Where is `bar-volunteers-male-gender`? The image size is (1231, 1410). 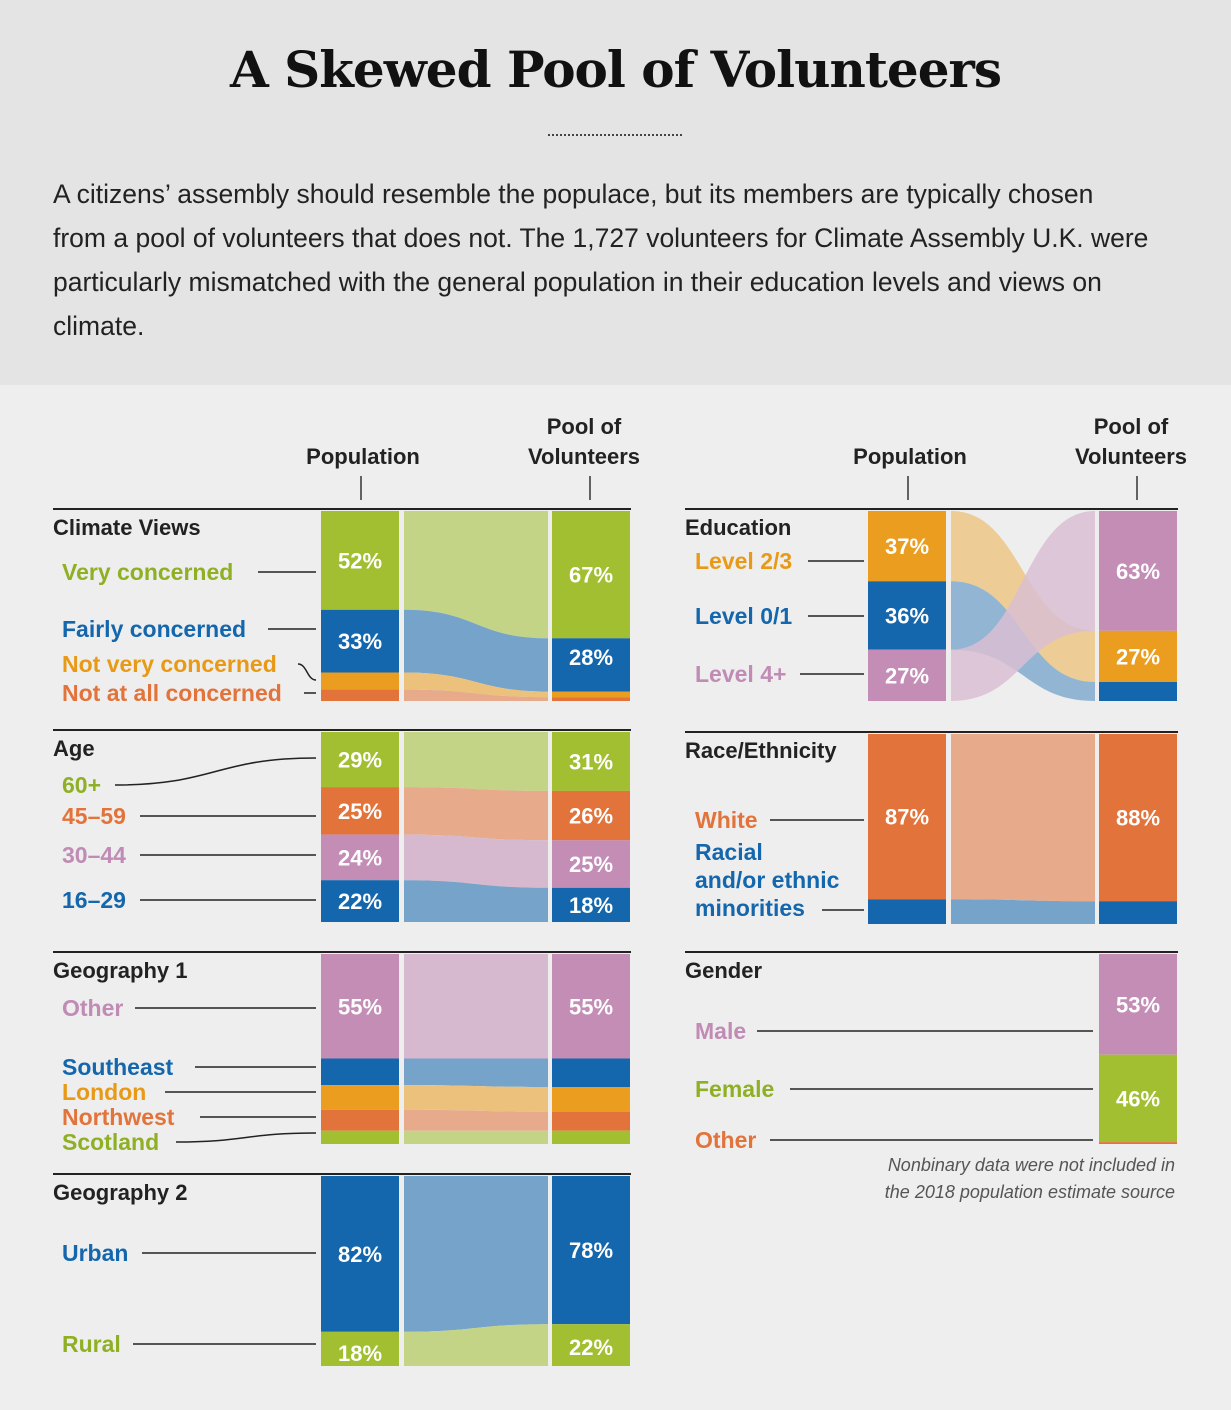 bar-volunteers-male-gender is located at coordinates (1138, 1004).